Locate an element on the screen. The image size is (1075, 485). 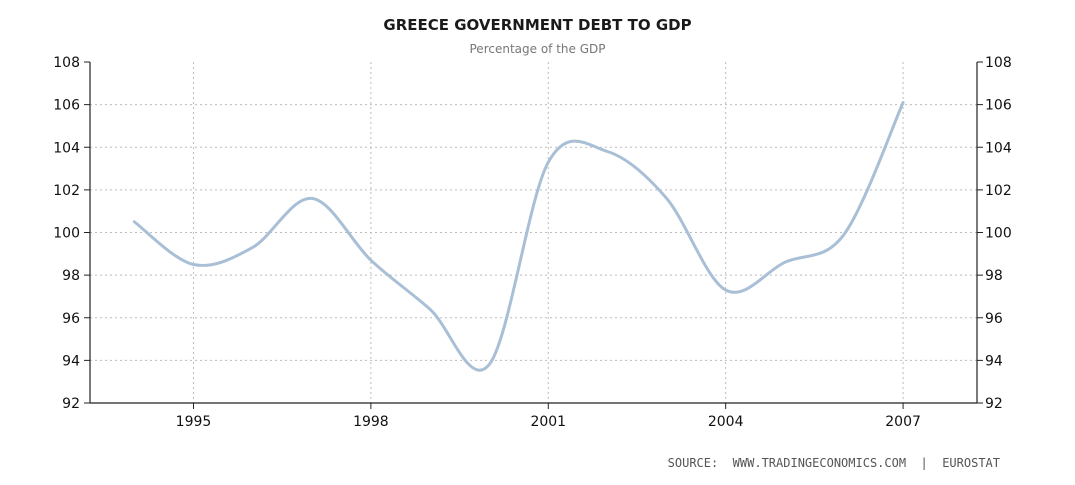
y-tick-label-left: 102 is located at coordinates (66, 191).